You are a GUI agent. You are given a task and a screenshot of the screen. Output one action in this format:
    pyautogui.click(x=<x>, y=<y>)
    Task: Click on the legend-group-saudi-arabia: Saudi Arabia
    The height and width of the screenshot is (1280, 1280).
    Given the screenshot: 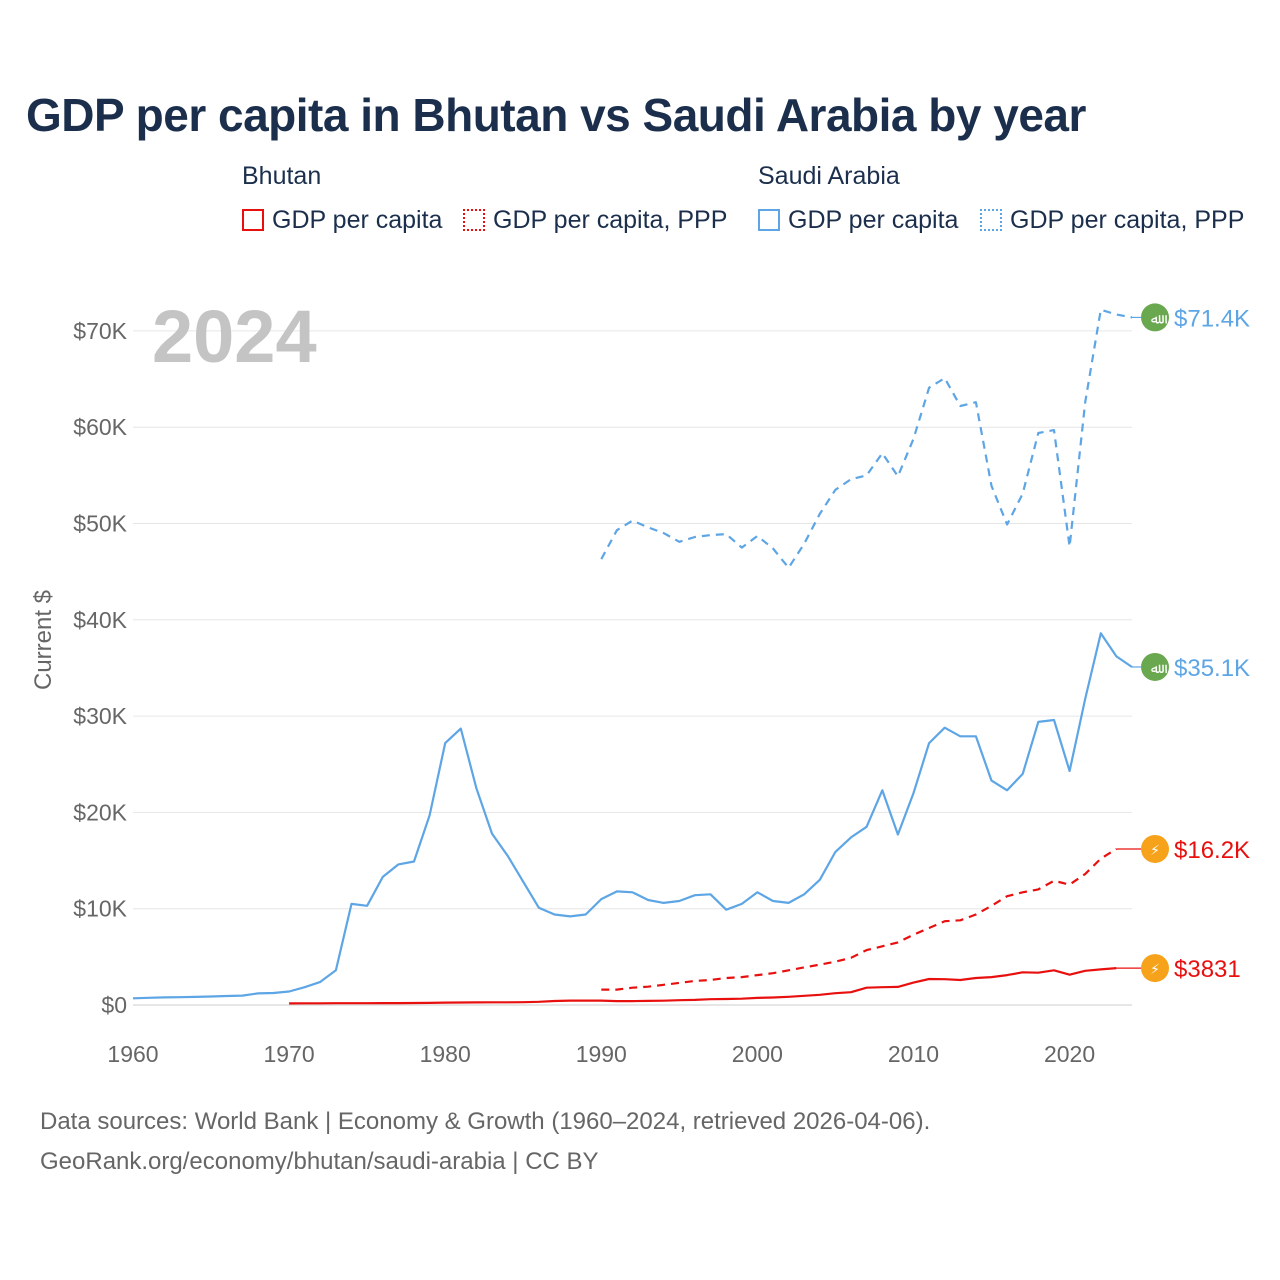 What is the action you would take?
    pyautogui.click(x=829, y=176)
    